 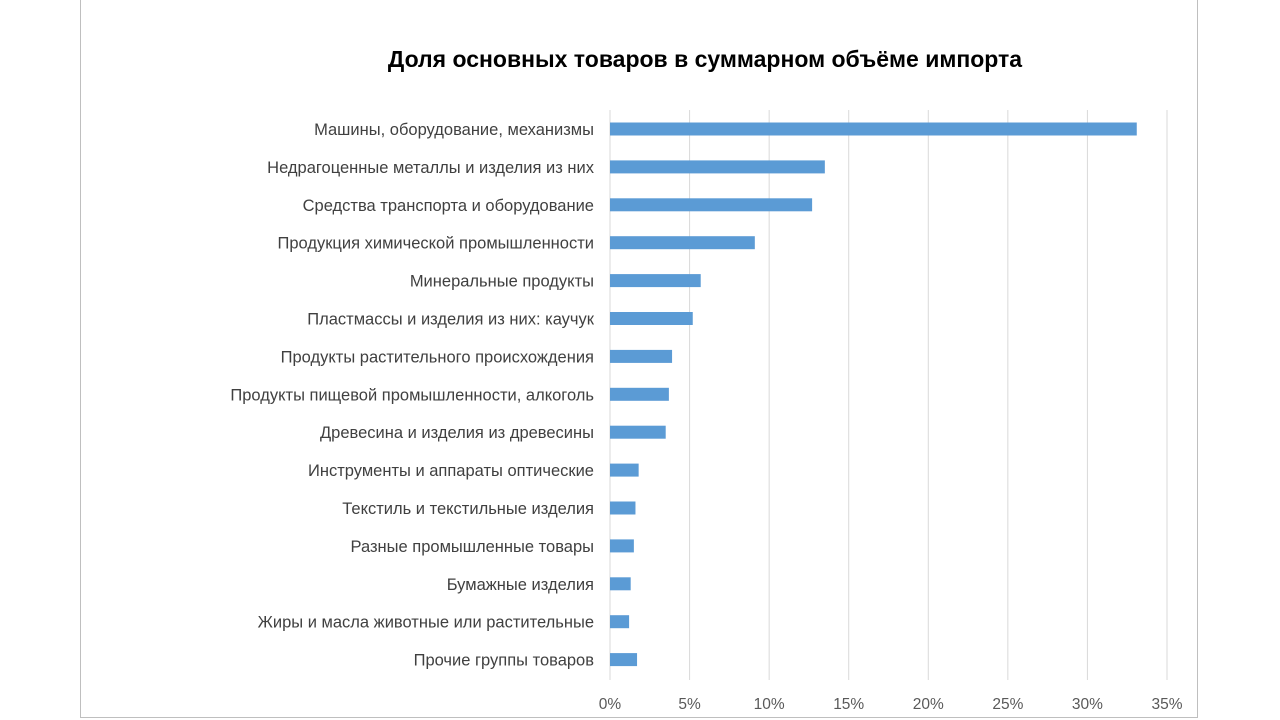 What do you see at coordinates (435, 244) in the screenshot?
I see `category-label: Продукция химической промышленности` at bounding box center [435, 244].